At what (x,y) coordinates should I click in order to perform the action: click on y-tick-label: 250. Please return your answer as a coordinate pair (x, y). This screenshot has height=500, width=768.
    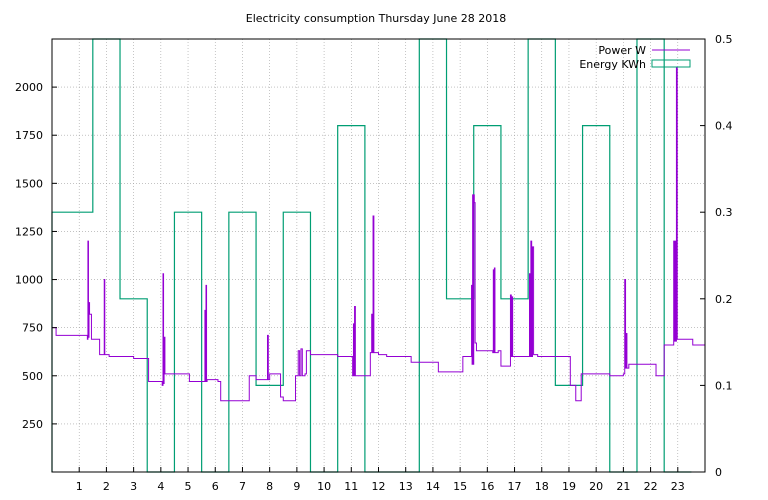
    Looking at the image, I should click on (32, 424).